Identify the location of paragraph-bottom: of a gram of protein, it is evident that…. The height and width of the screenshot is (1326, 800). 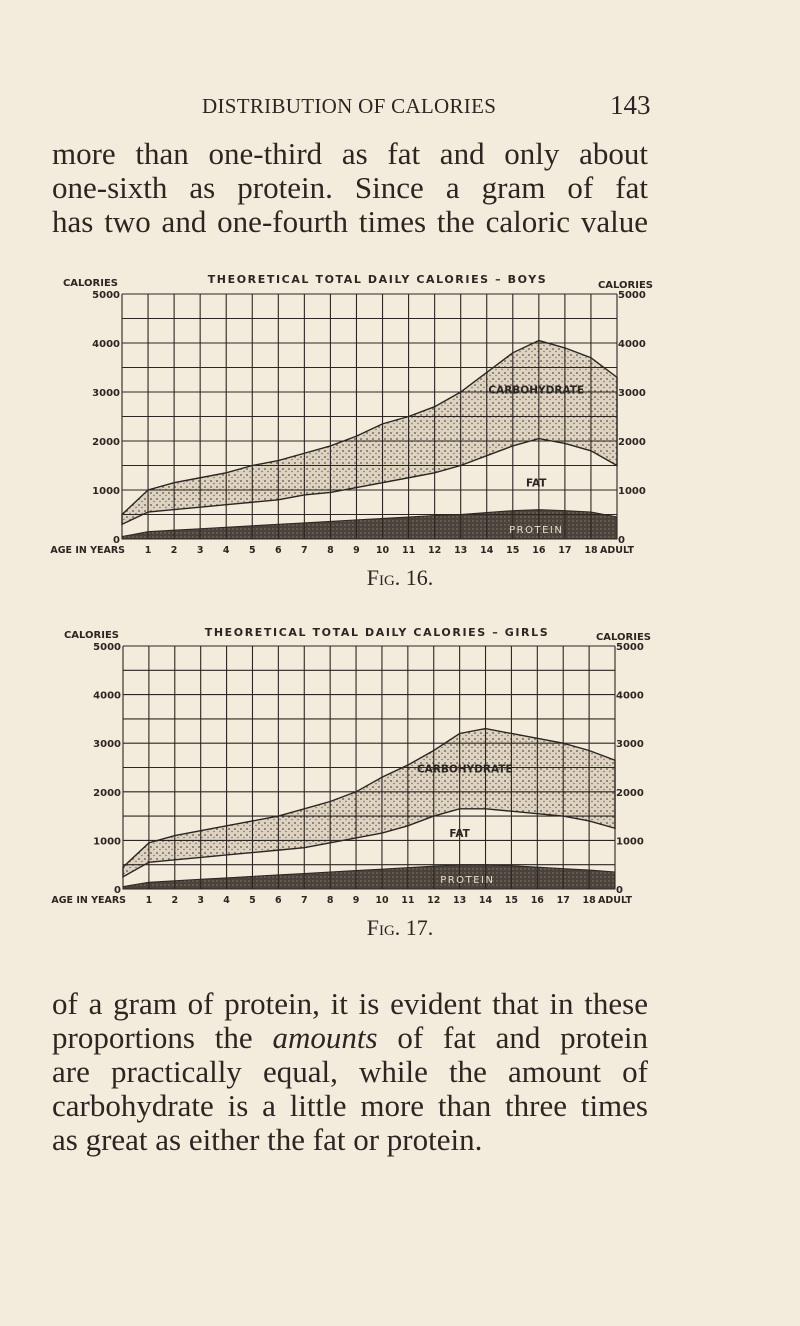
(350, 1072).